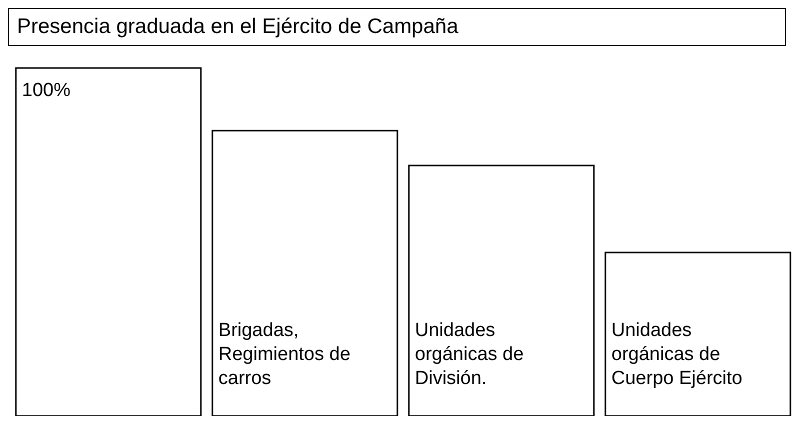  Describe the element at coordinates (284, 354) in the screenshot. I see `x-tick-label: Brigadas, Regimientos de carros` at that location.